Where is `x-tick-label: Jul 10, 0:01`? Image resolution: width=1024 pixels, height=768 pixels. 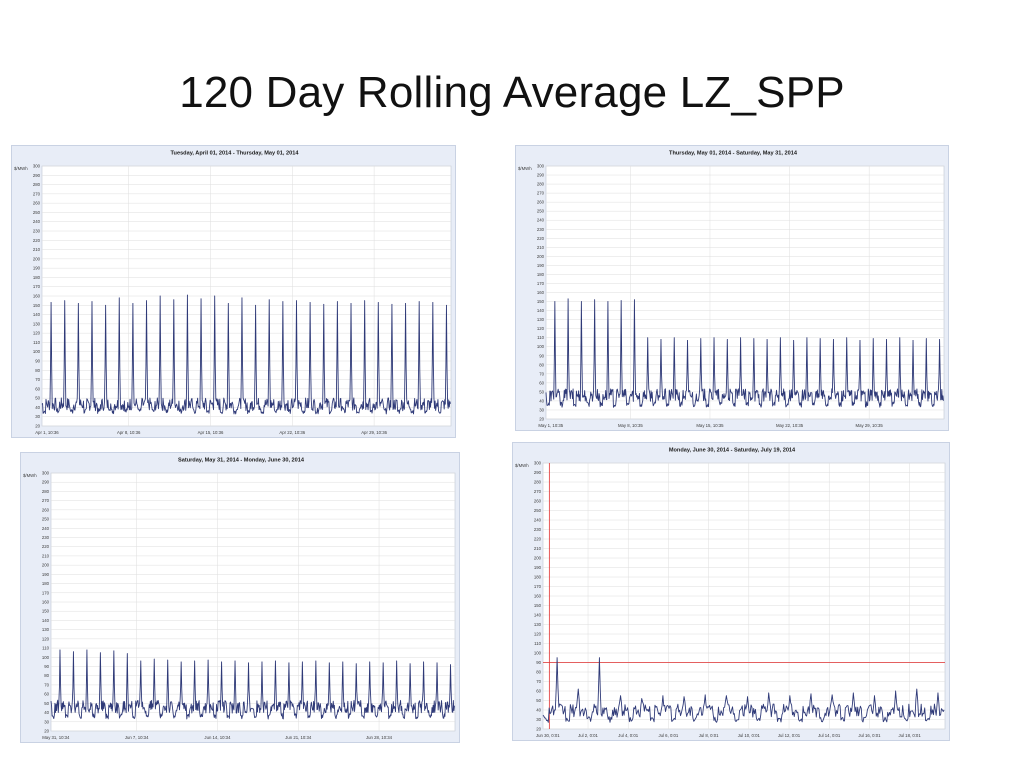
x-tick-label: Jul 10, 0:01 is located at coordinates (749, 735).